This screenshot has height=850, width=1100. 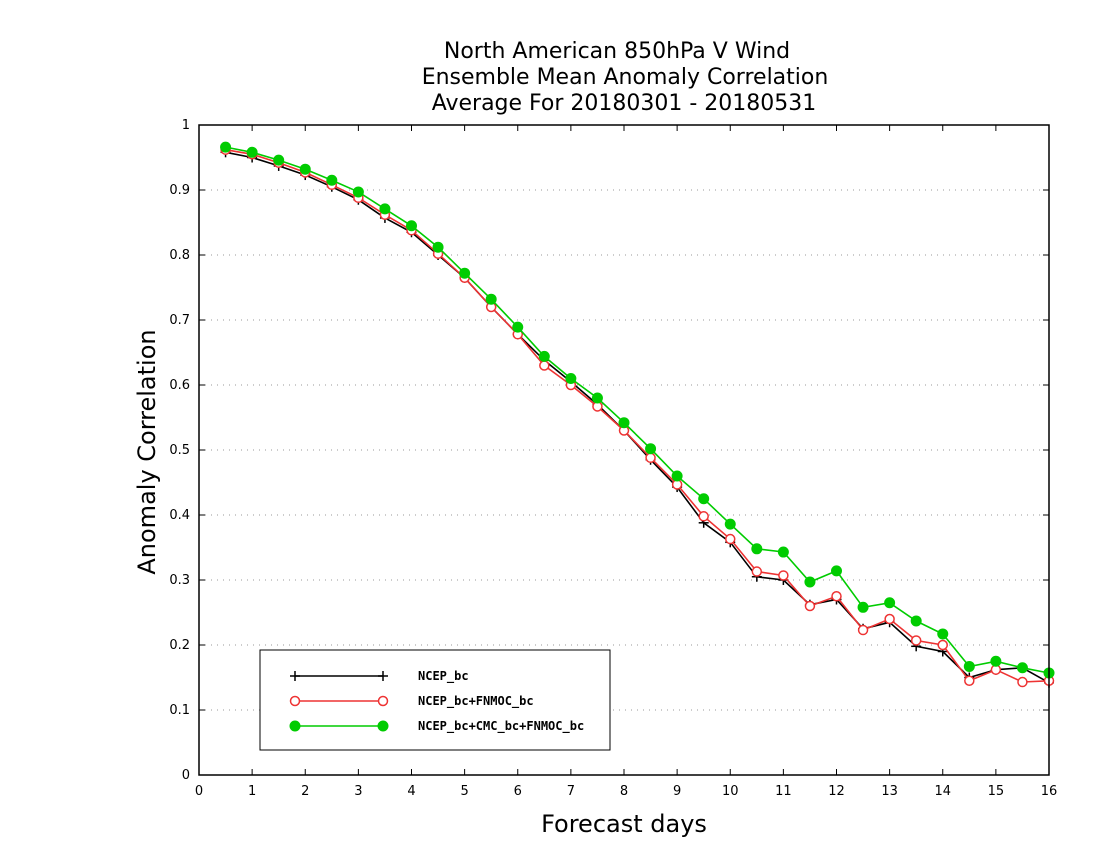 I want to click on x-tick-label: 2, so click(x=305, y=791).